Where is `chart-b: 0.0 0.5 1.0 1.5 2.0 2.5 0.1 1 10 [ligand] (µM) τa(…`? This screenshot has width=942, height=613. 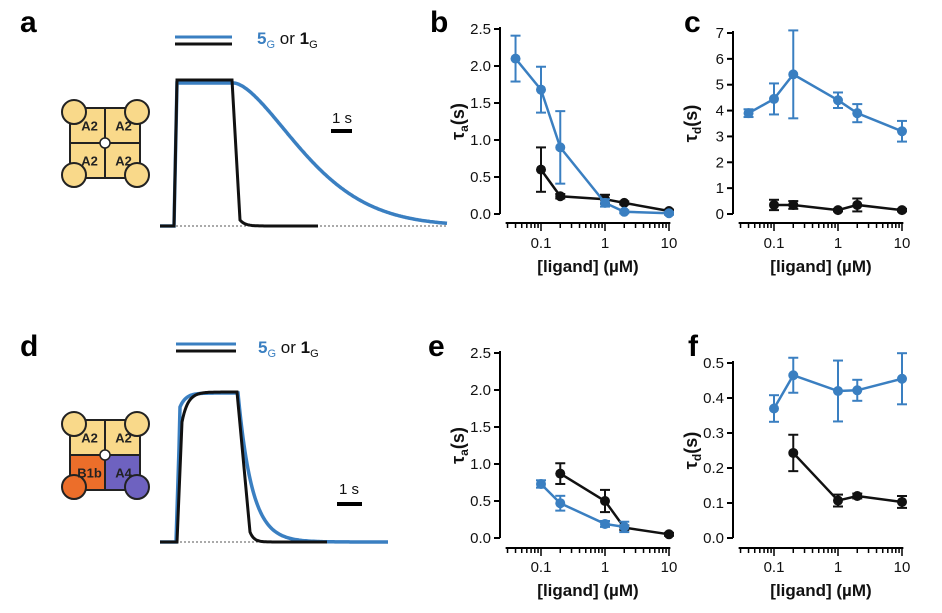
chart-b: 0.0 0.5 1.0 1.5 2.0 2.5 0.1 1 10 [ligand] (µM) τa(… is located at coordinates (562, 148).